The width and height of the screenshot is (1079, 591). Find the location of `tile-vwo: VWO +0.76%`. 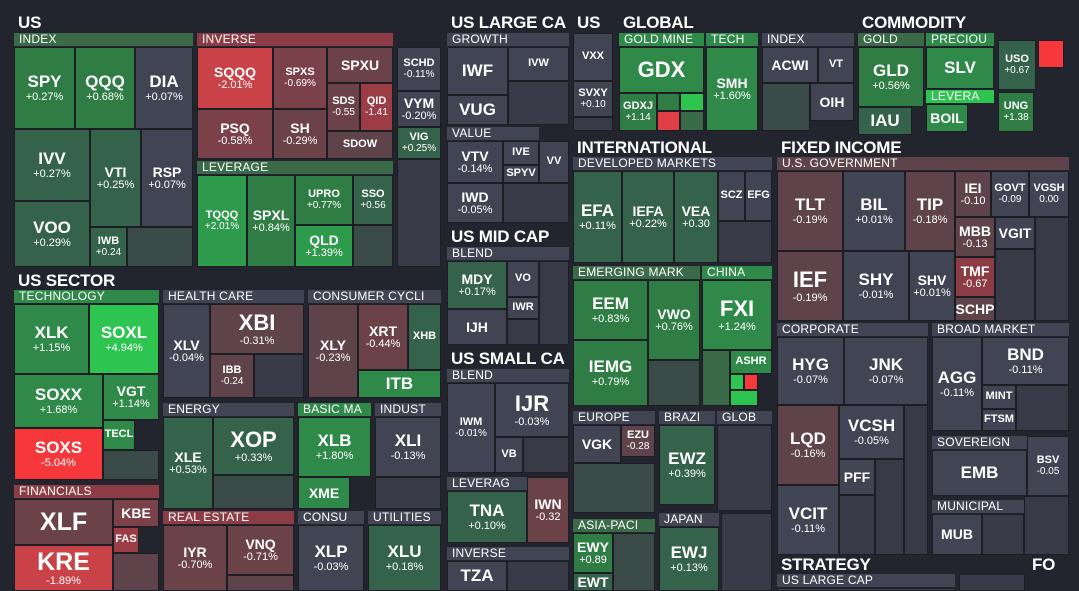

tile-vwo: VWO +0.76% is located at coordinates (674, 320).